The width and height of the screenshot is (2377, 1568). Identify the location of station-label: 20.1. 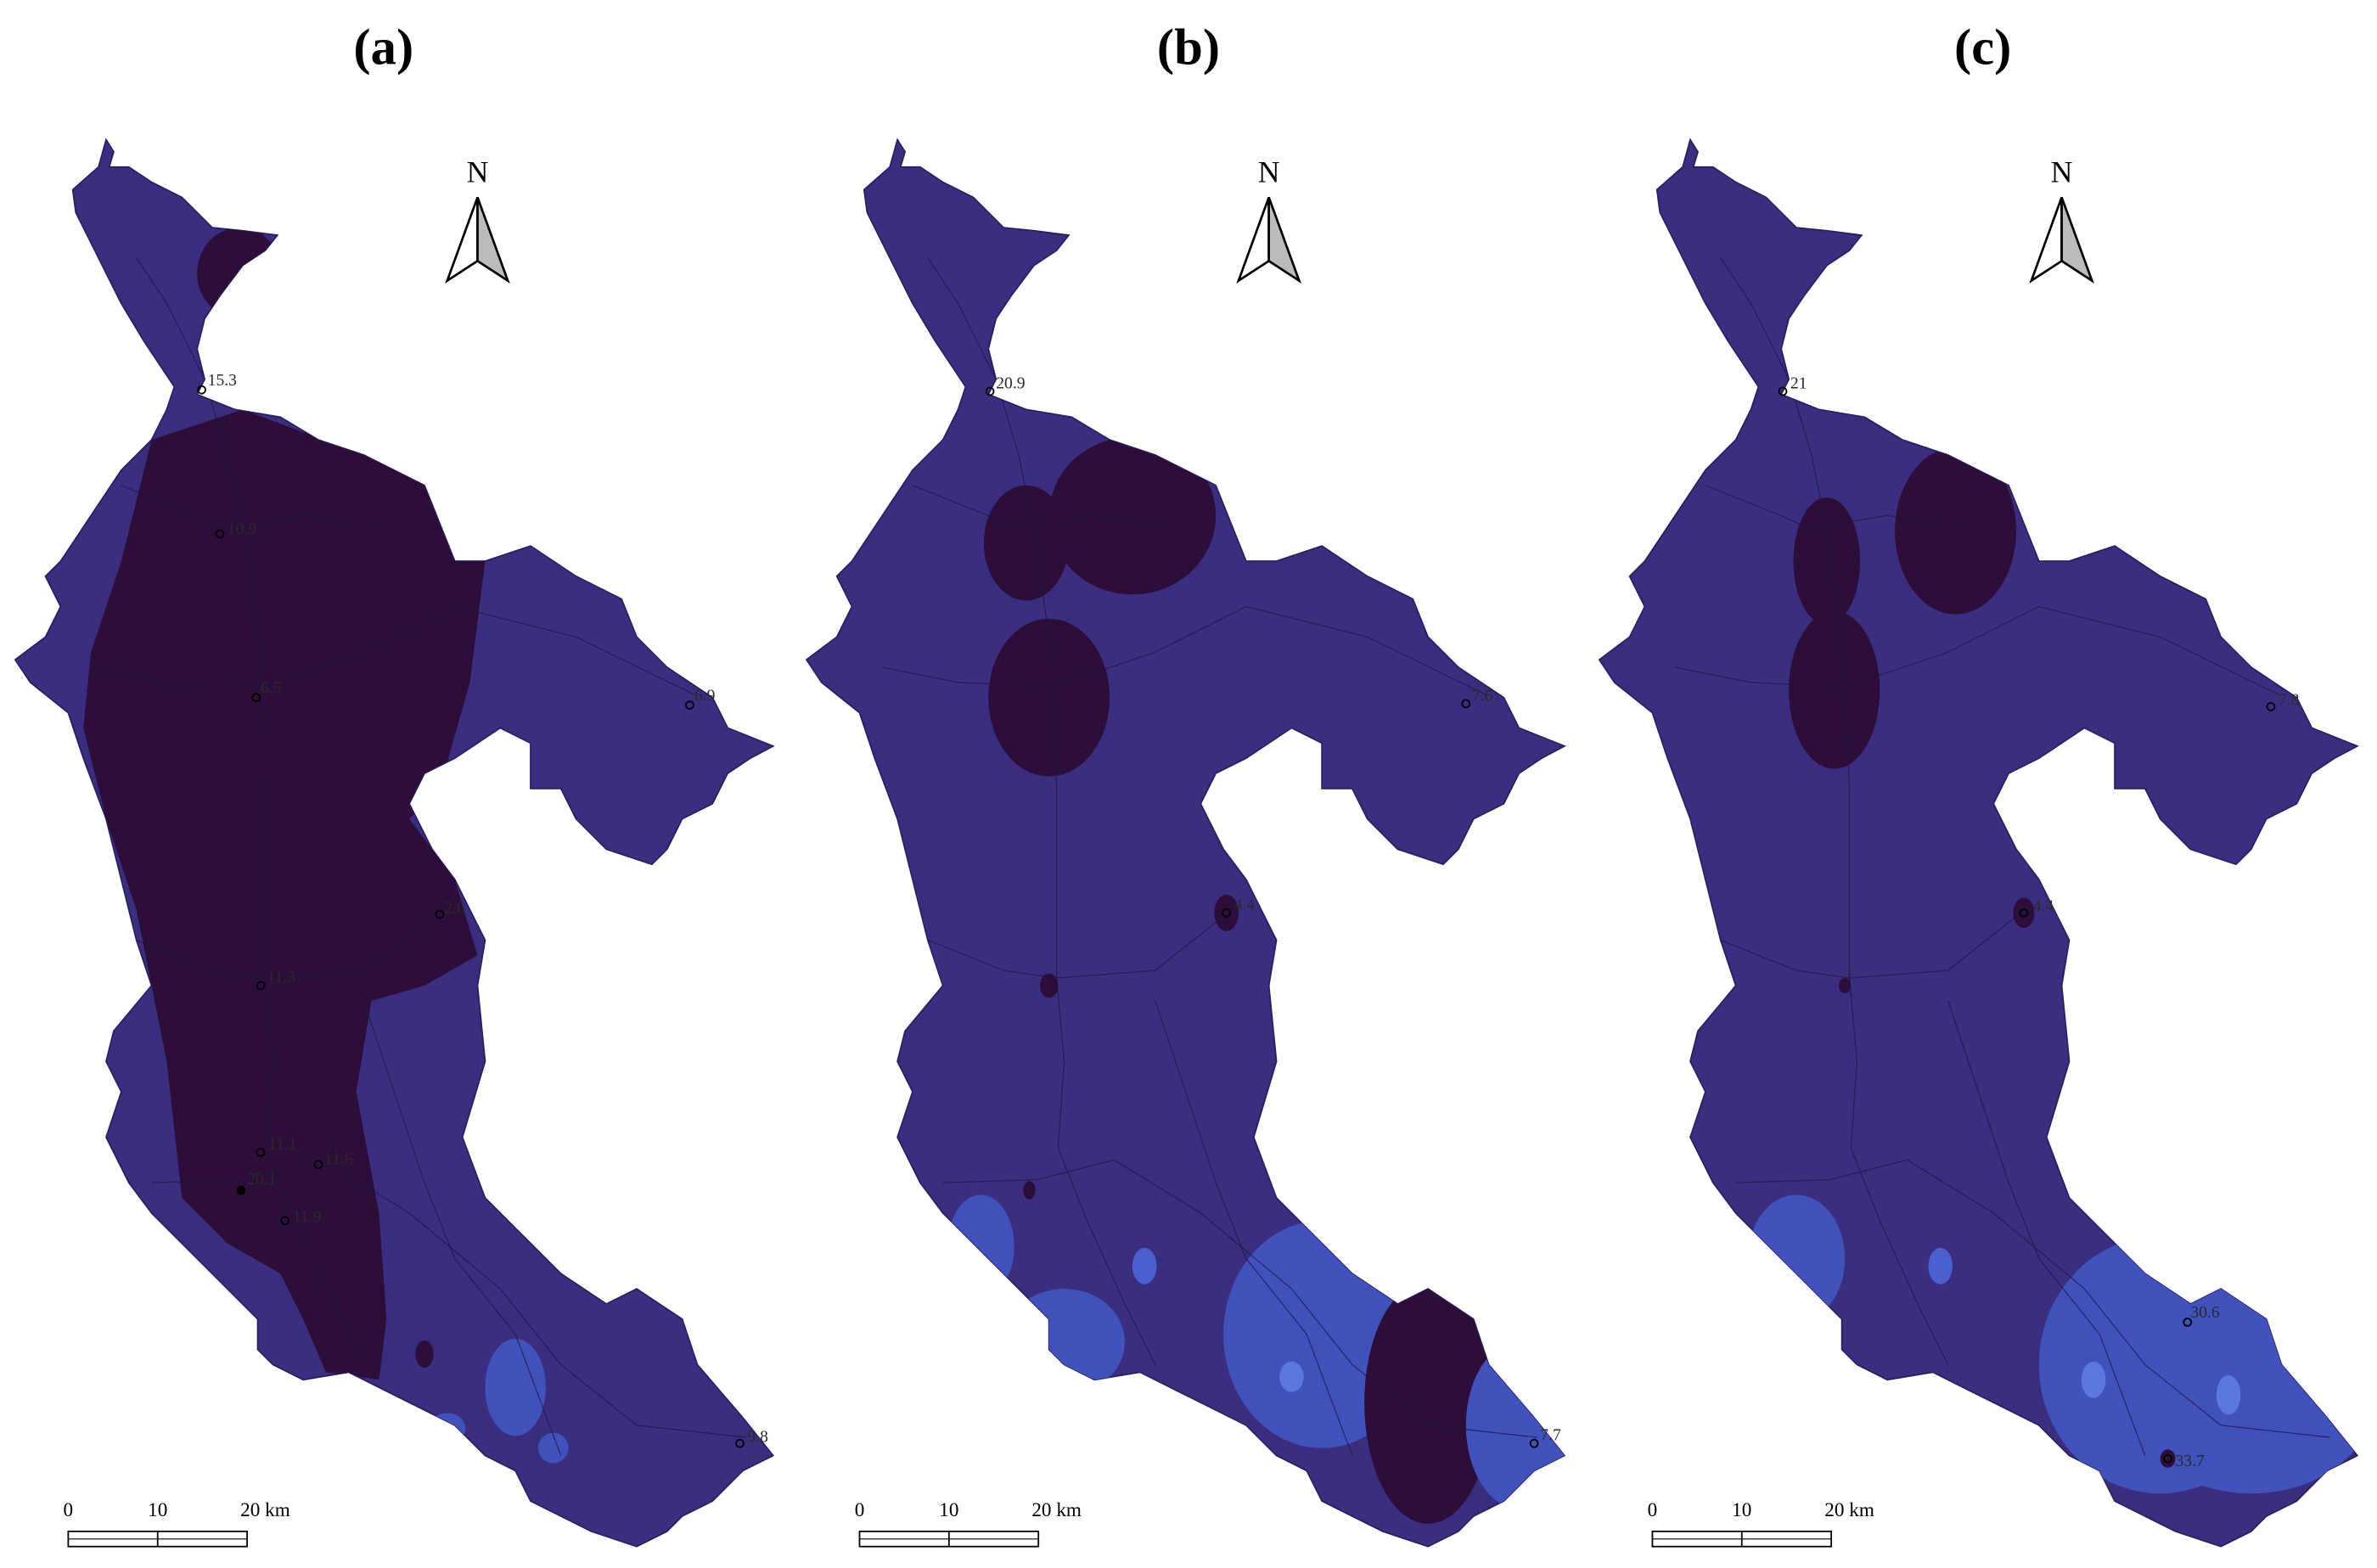
(262, 1179).